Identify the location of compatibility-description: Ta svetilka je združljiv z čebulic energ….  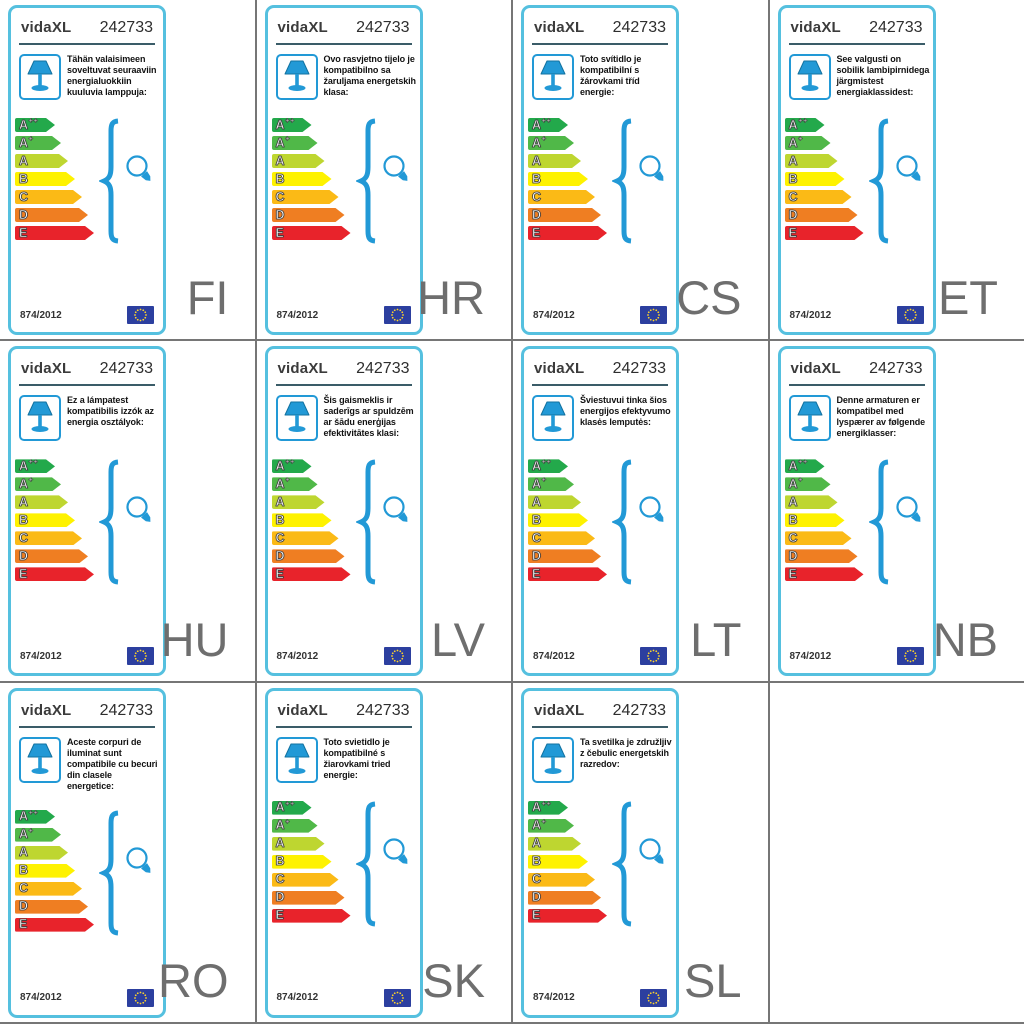
(626, 752).